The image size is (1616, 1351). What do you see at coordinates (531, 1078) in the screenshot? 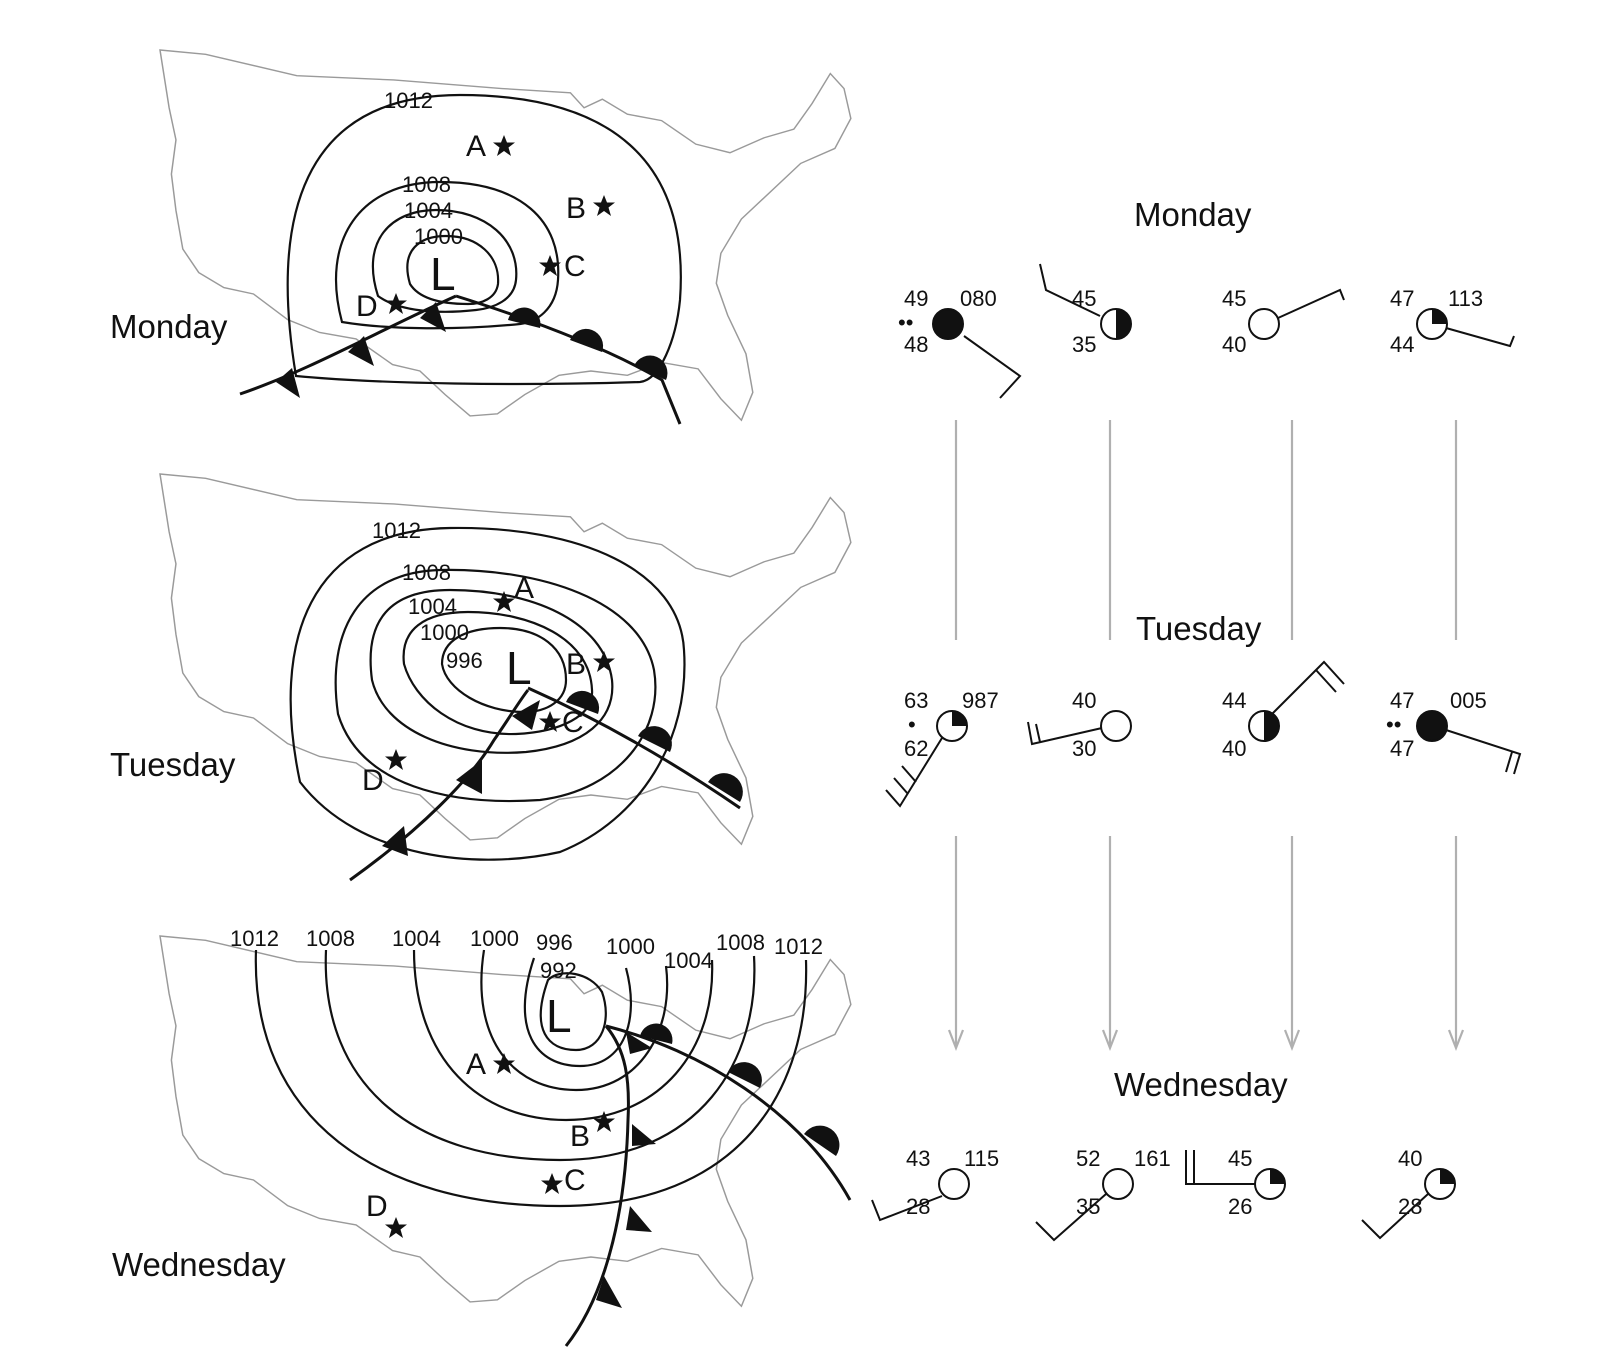
I see `isobars-wednesday` at bounding box center [531, 1078].